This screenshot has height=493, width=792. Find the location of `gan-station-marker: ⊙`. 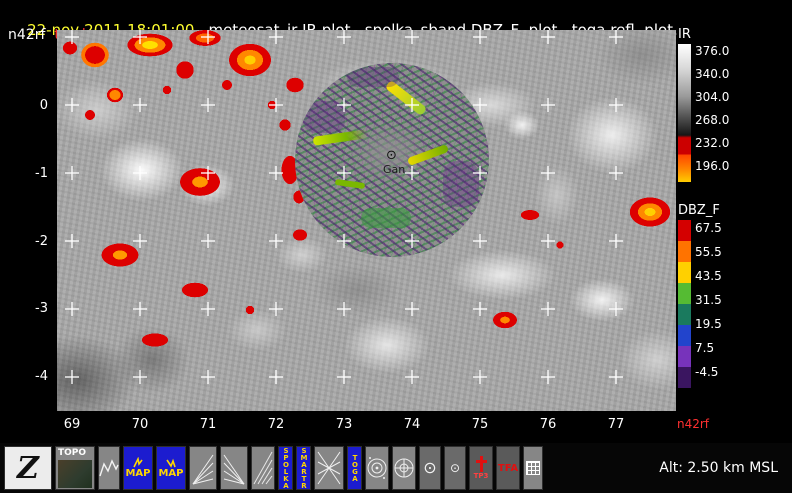

gan-station-marker: ⊙ is located at coordinates (391, 155).